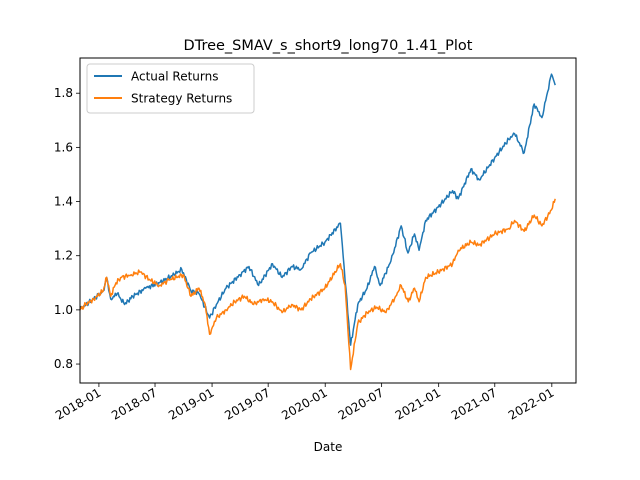  Describe the element at coordinates (328, 46) in the screenshot. I see `chart-title: DTree_SMAV_s_short9_long70_1.41_Plot` at that location.